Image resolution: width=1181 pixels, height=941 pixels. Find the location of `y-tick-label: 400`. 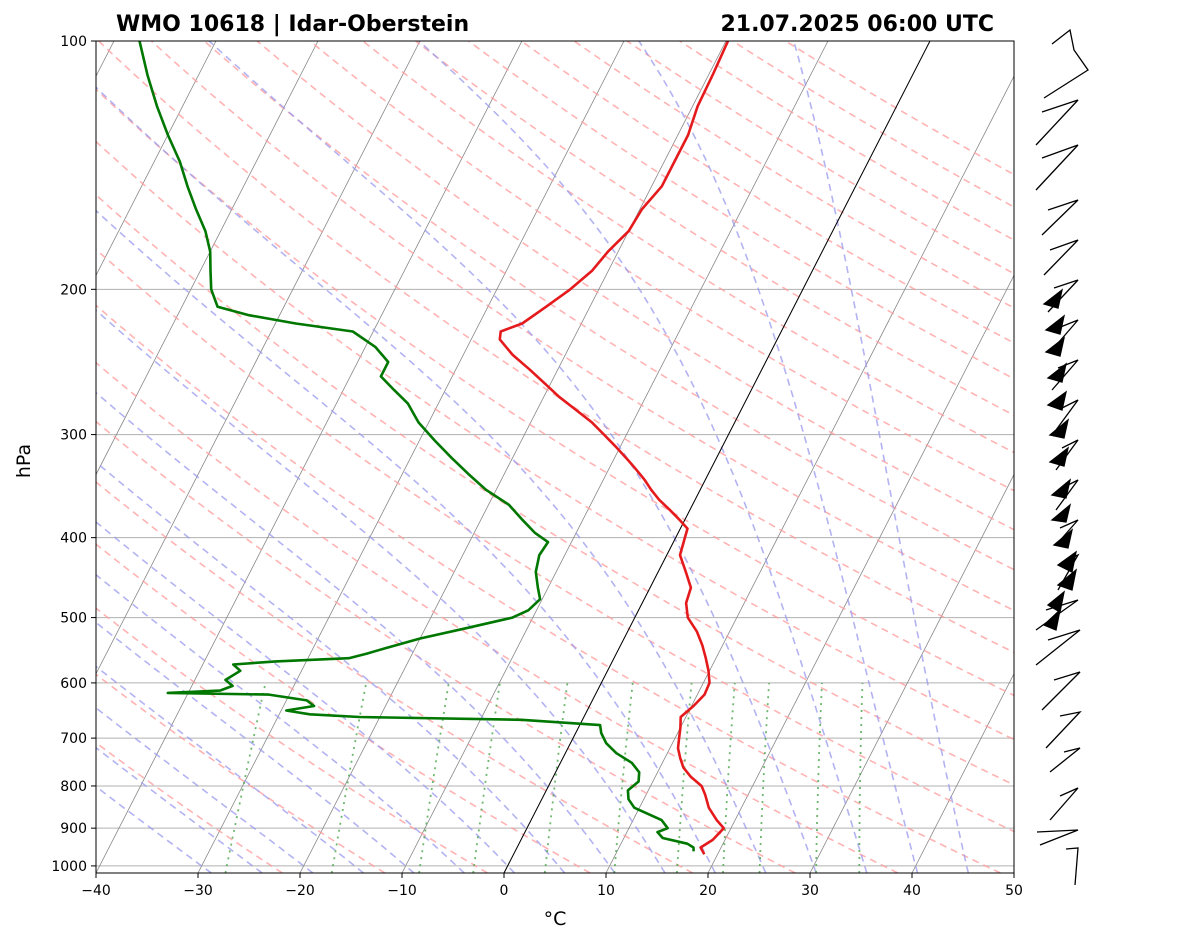

y-tick-label: 400 is located at coordinates (73, 539).